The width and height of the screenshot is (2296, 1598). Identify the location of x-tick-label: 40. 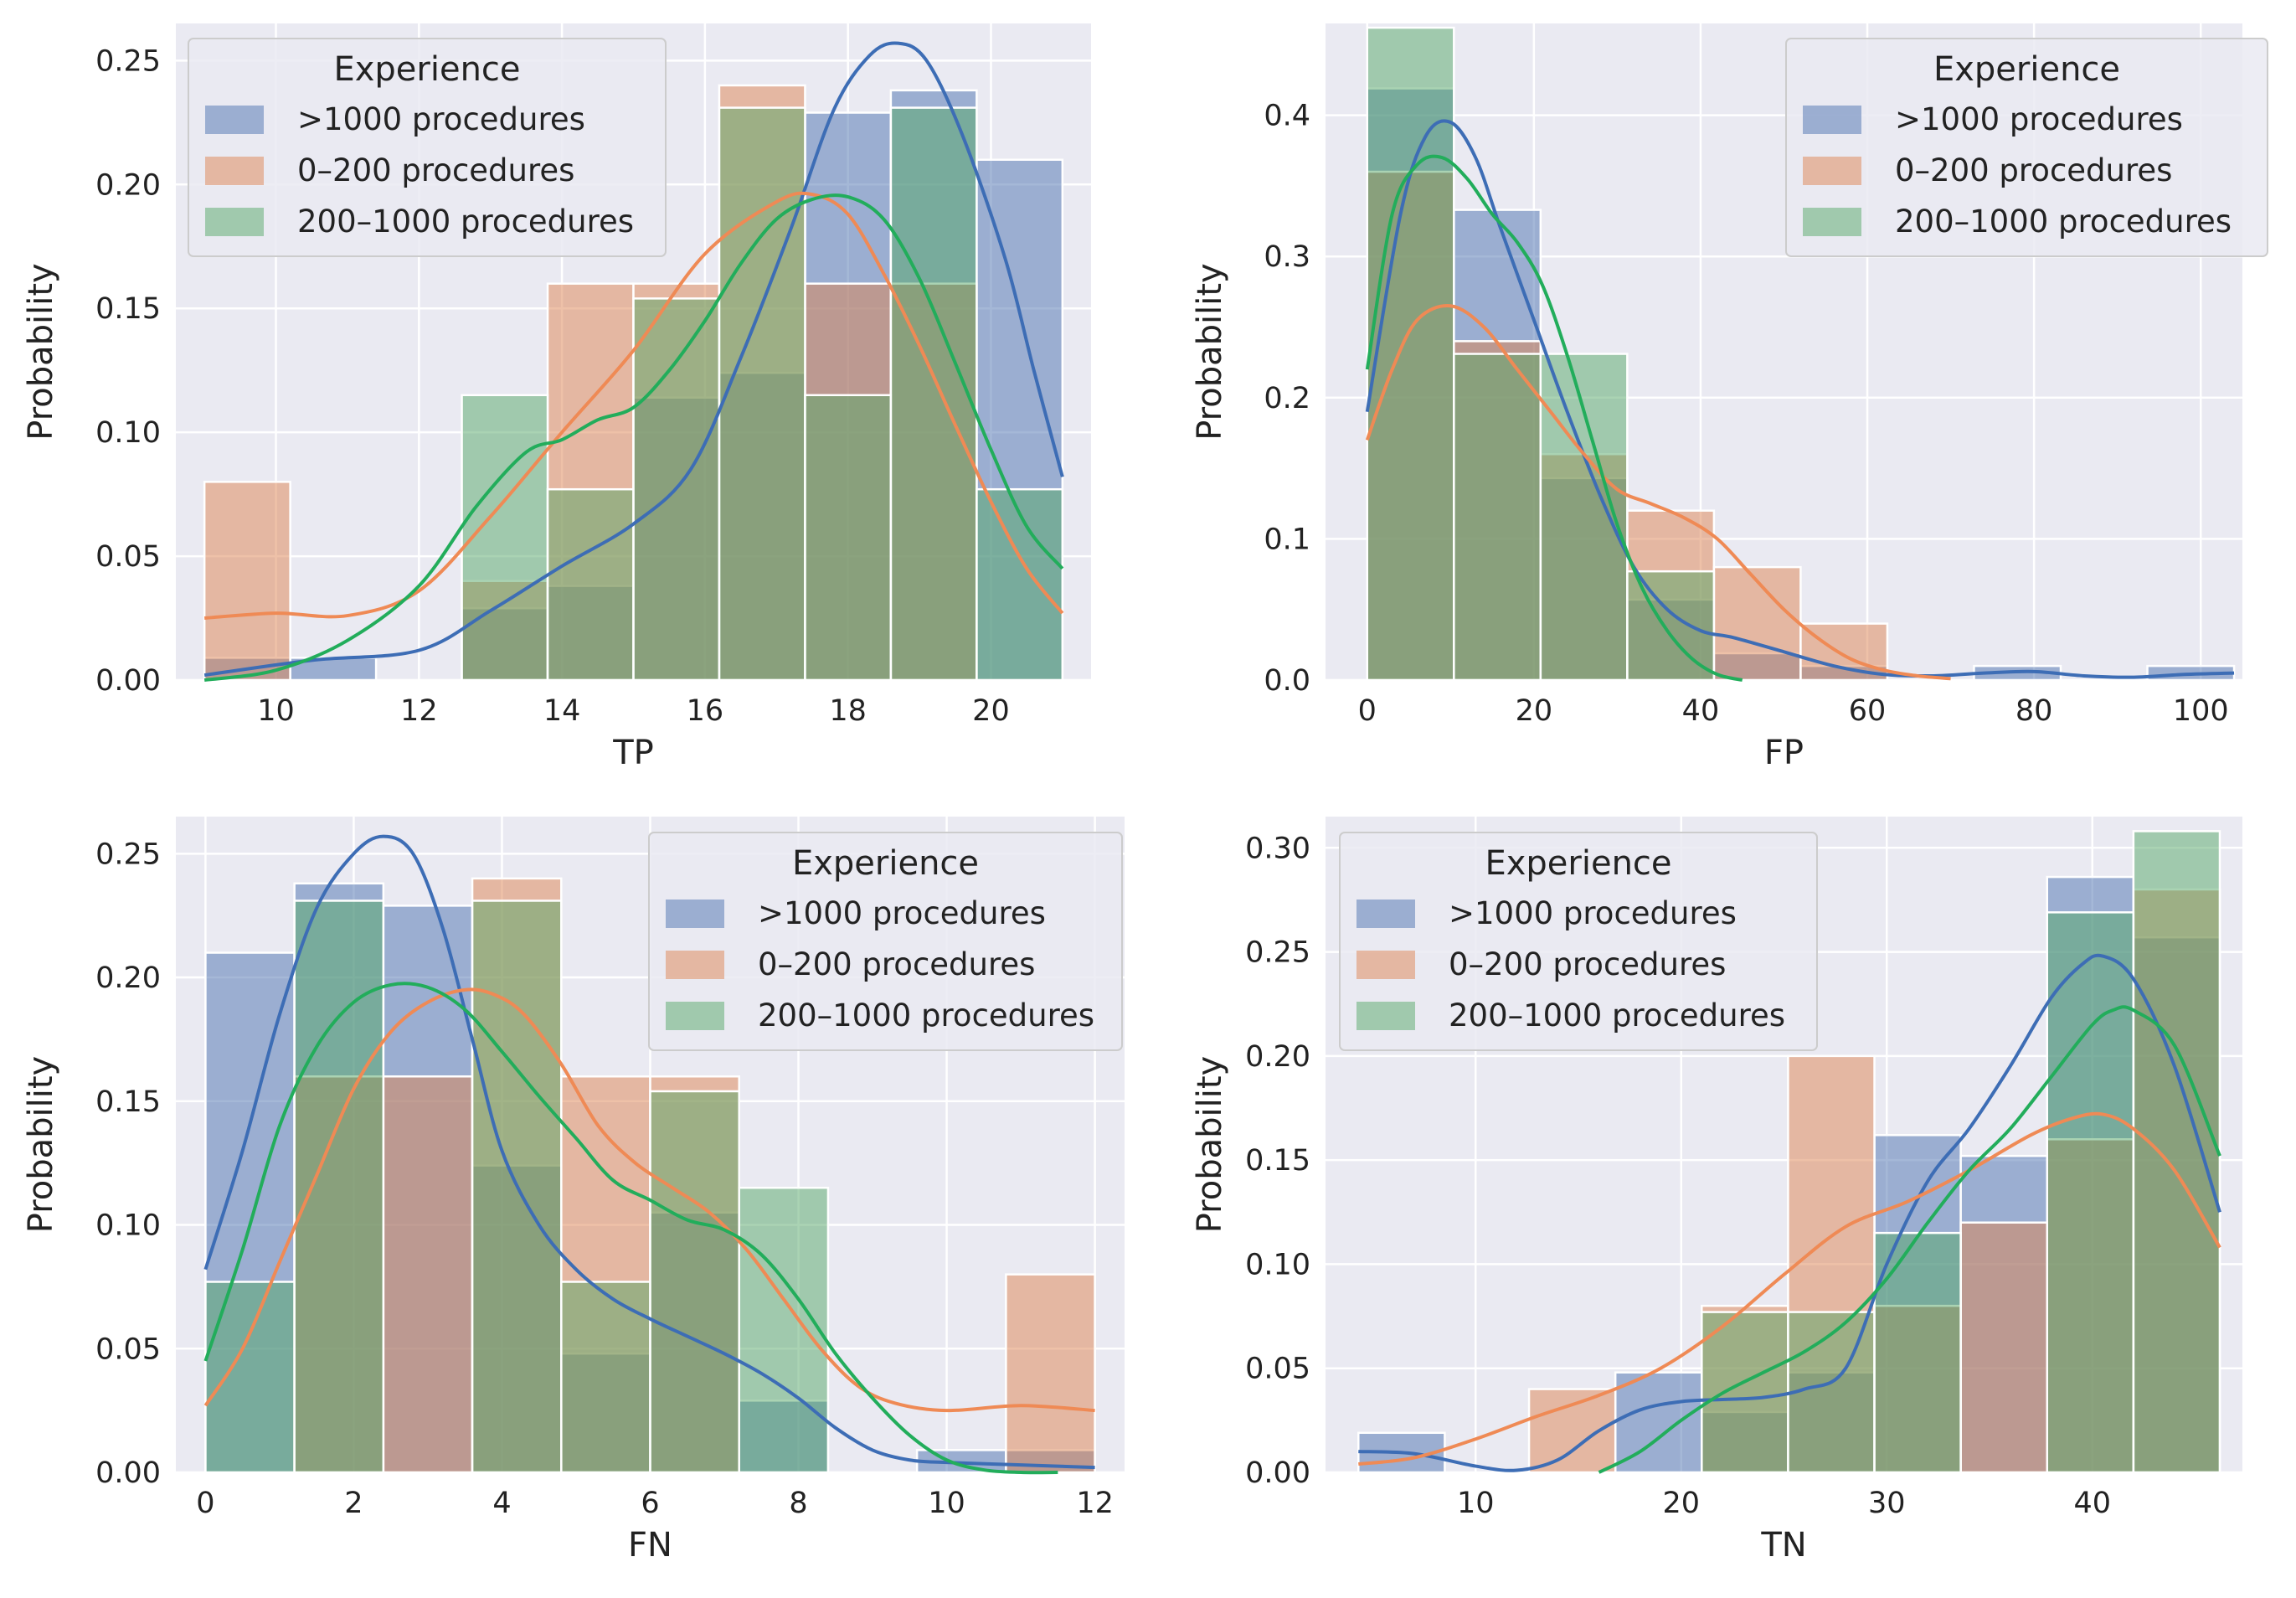
(1701, 711).